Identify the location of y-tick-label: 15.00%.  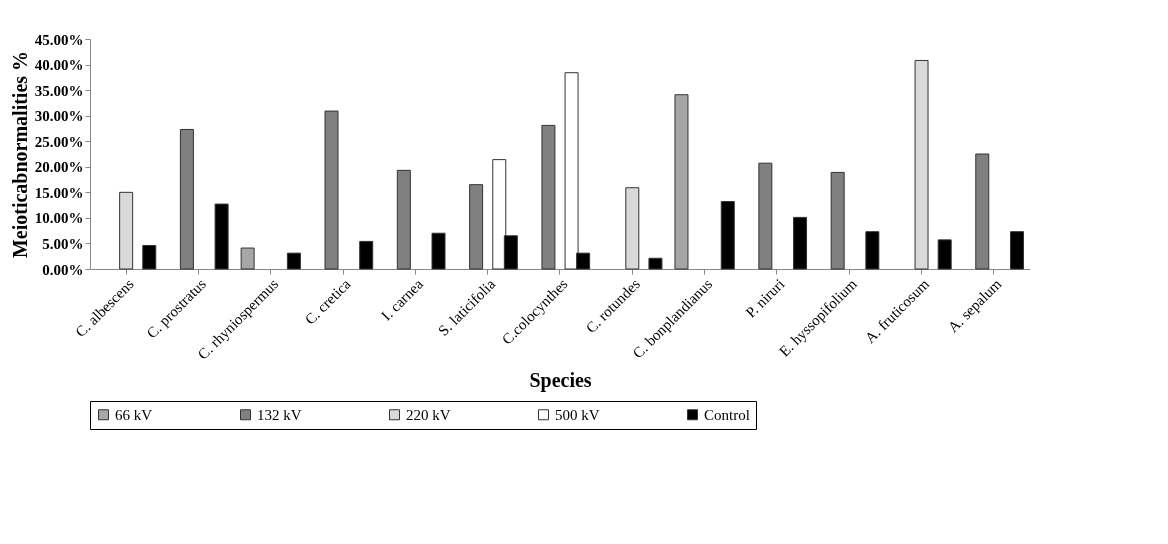
(59, 192).